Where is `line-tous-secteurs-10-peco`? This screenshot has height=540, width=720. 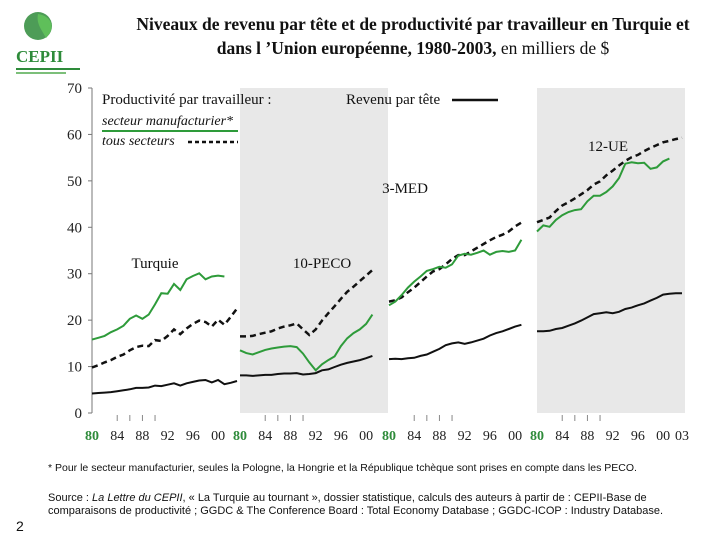
line-tous-secteurs-10-peco is located at coordinates (307, 303).